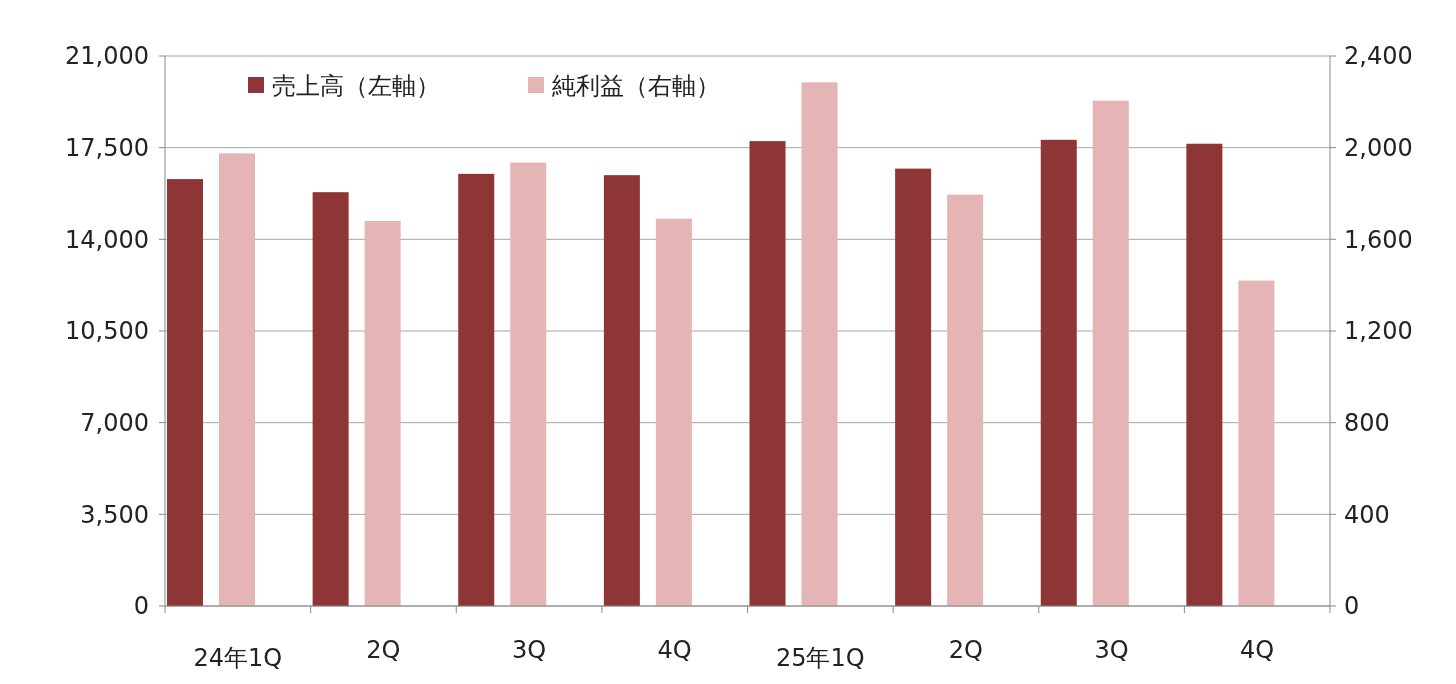  What do you see at coordinates (107, 239) in the screenshot?
I see `y-tick-label: 14,000` at bounding box center [107, 239].